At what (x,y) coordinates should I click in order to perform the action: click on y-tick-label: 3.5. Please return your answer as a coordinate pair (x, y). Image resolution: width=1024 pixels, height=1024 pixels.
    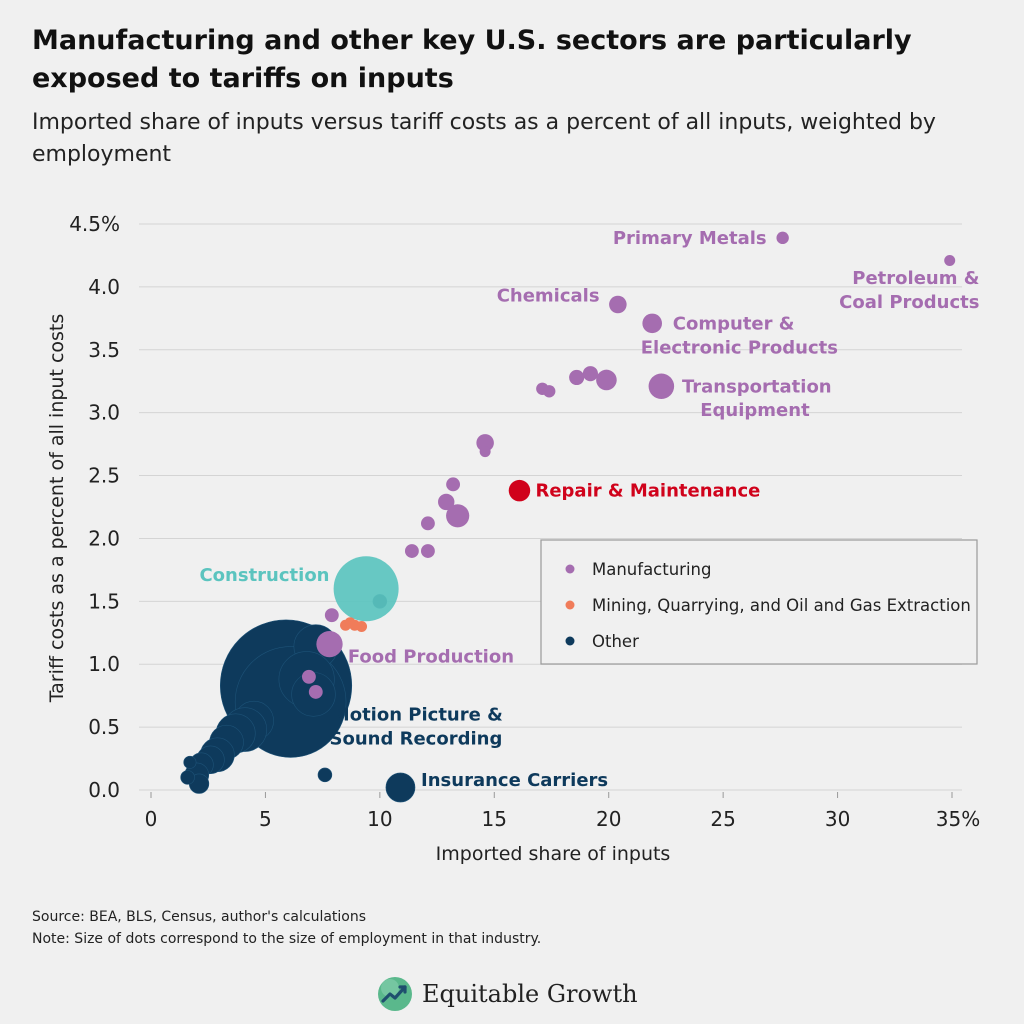
    Looking at the image, I should click on (104, 350).